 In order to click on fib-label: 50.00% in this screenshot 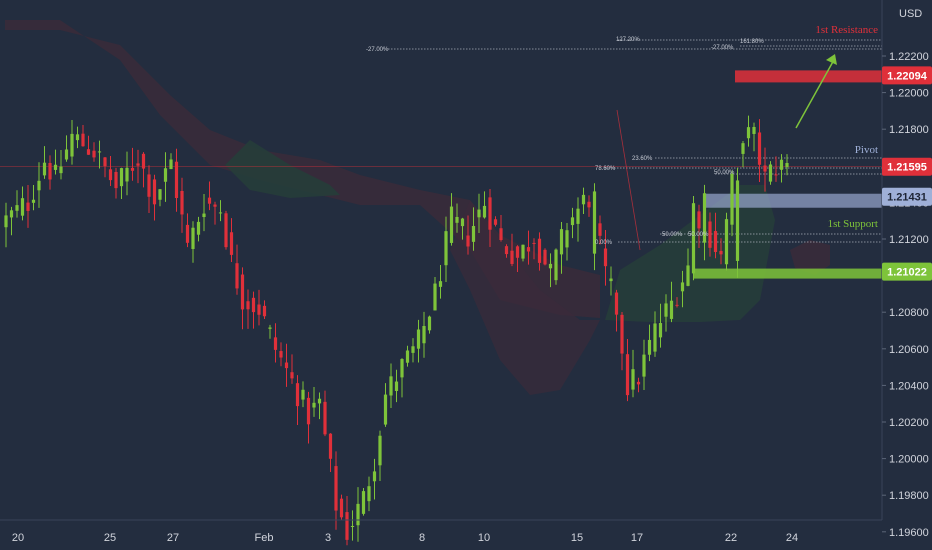, I will do `click(698, 235)`.